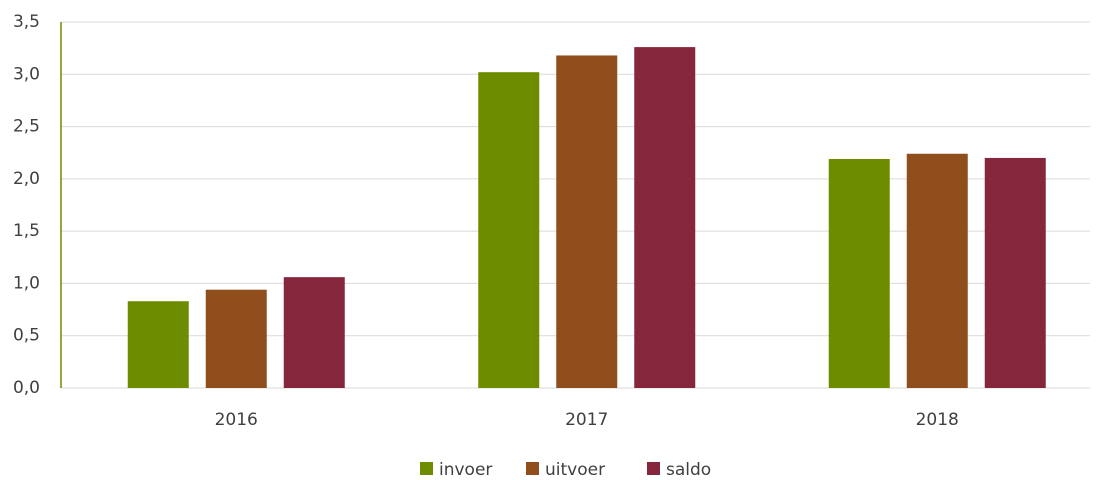  I want to click on legend-label: saldo, so click(688, 470).